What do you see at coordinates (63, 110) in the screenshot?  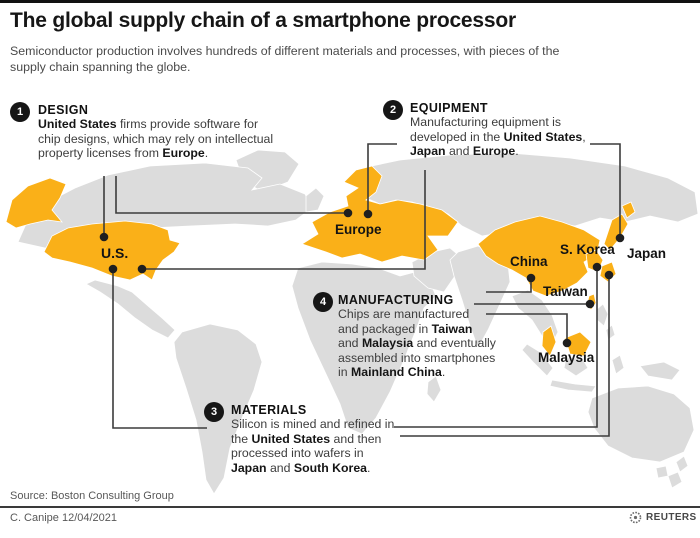 I see `callout-design-title: DESIGN` at bounding box center [63, 110].